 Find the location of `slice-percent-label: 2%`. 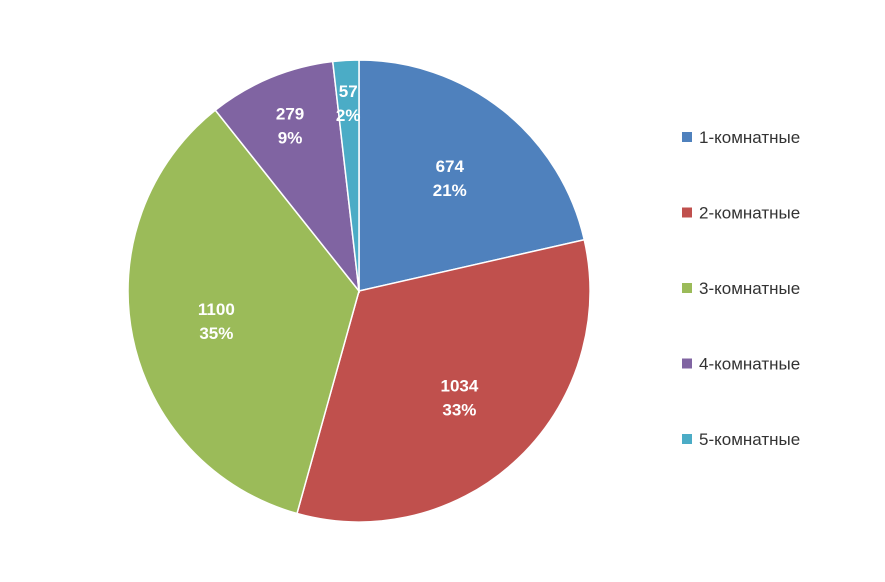

slice-percent-label: 2% is located at coordinates (348, 115).